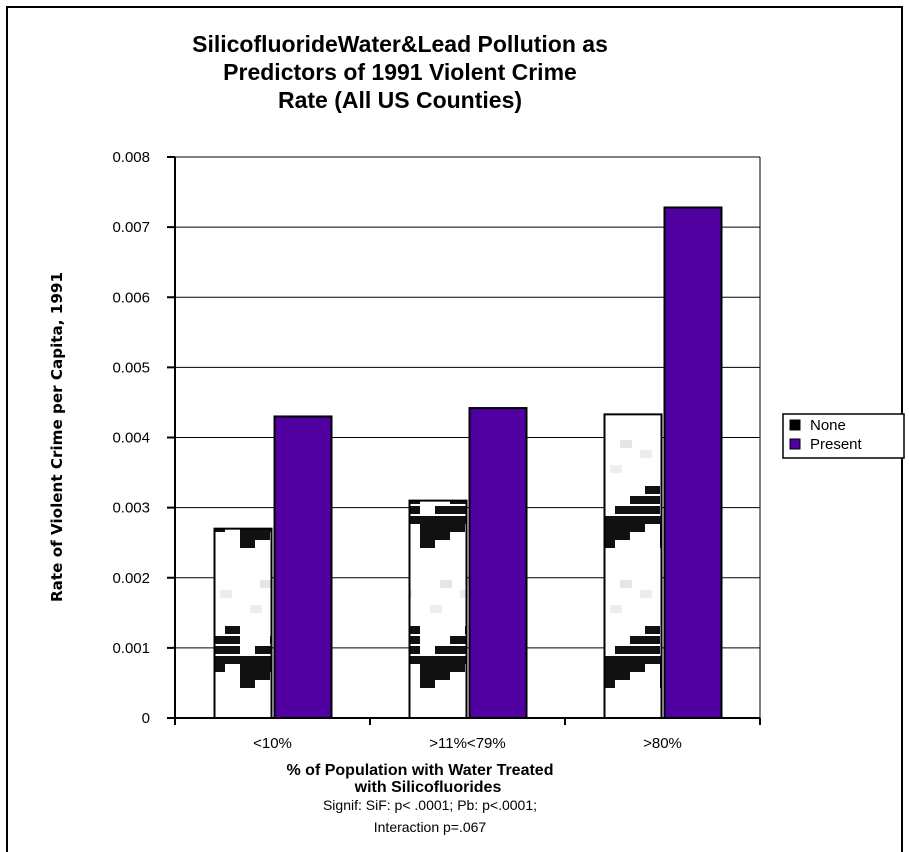  I want to click on legend-label-present: Present, so click(836, 444).